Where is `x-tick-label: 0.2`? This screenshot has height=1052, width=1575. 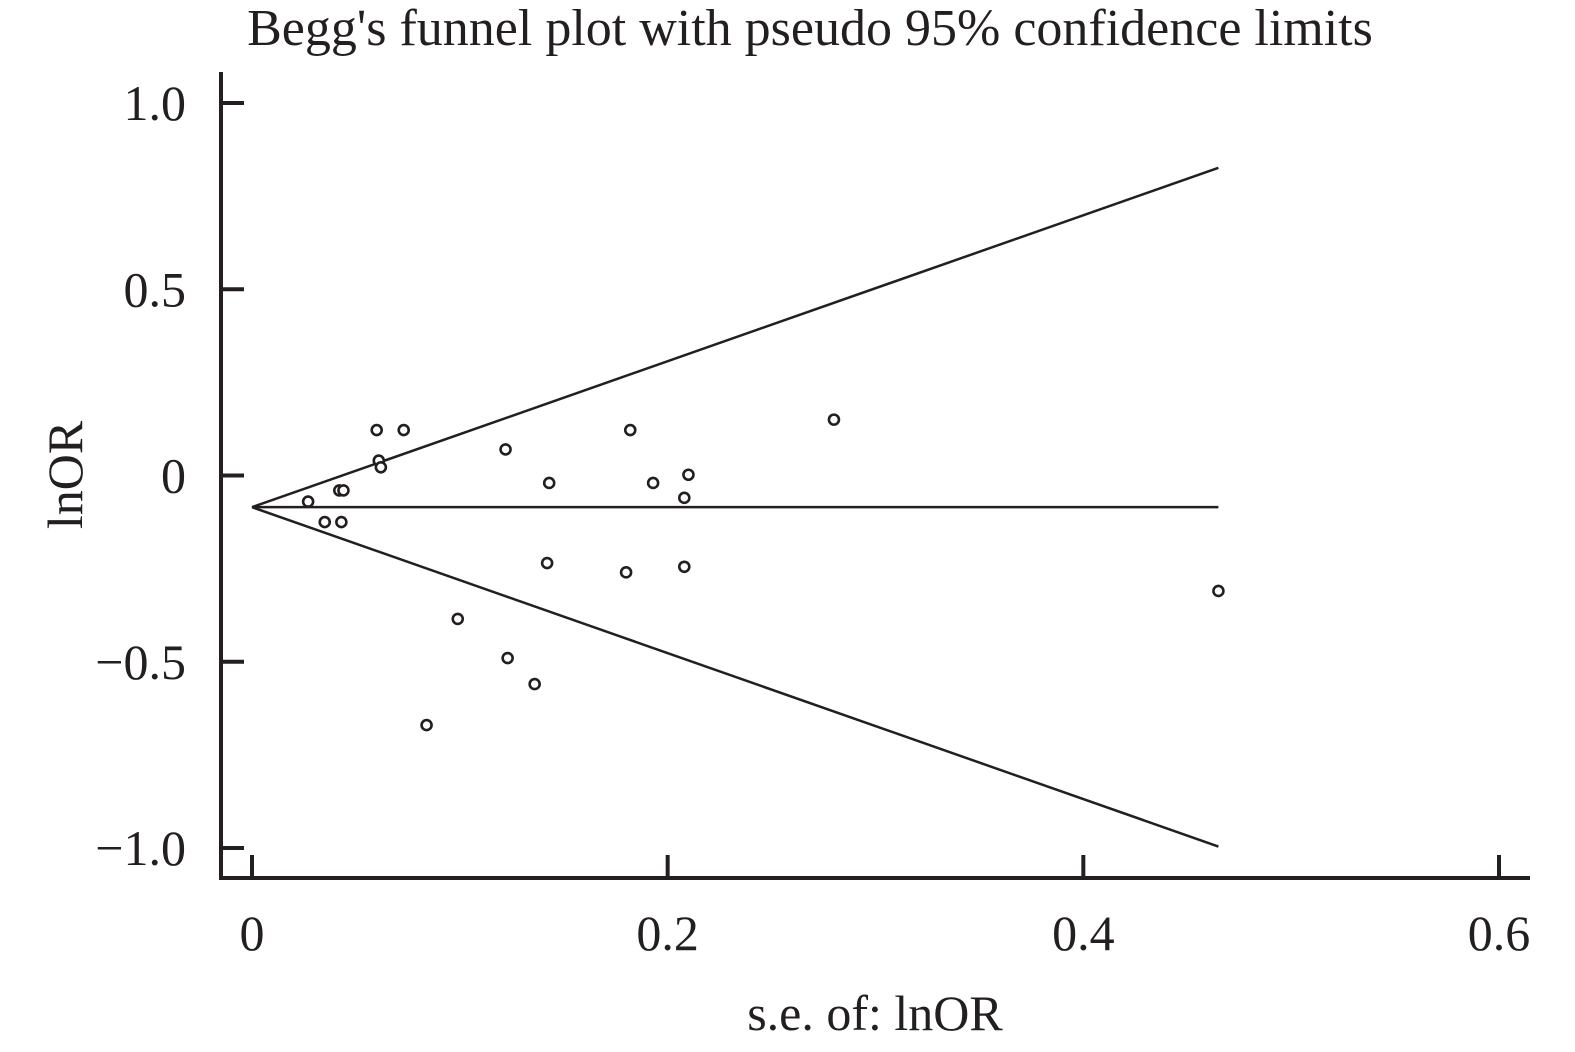
x-tick-label: 0.2 is located at coordinates (667, 933).